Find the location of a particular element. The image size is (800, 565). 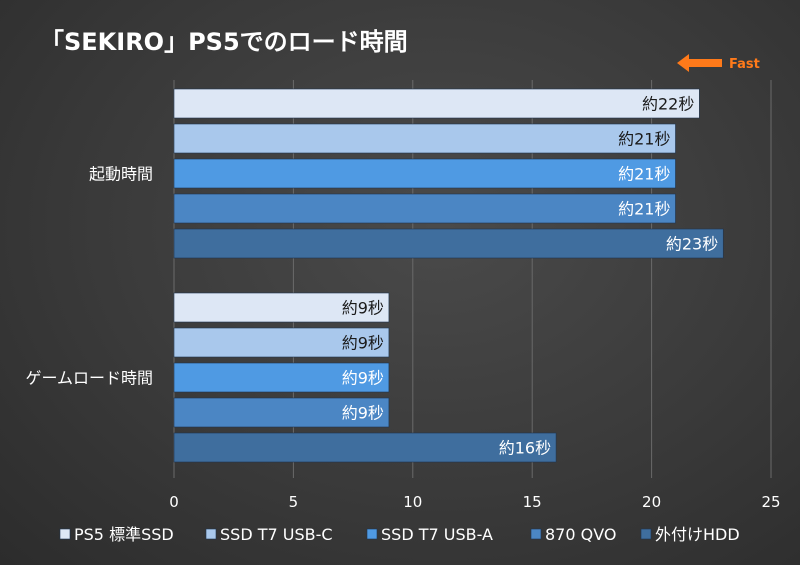

legend-entry: SSD T7 USB-C is located at coordinates (276, 534).